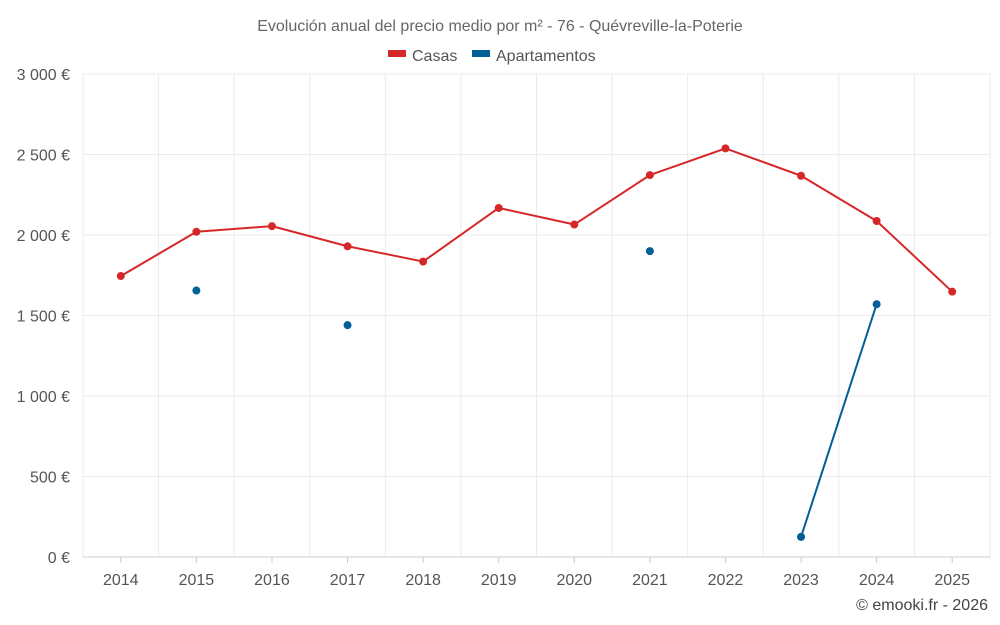 Image resolution: width=1000 pixels, height=625 pixels. Describe the element at coordinates (43, 156) in the screenshot. I see `y-tick-label: 2 500 €` at that location.